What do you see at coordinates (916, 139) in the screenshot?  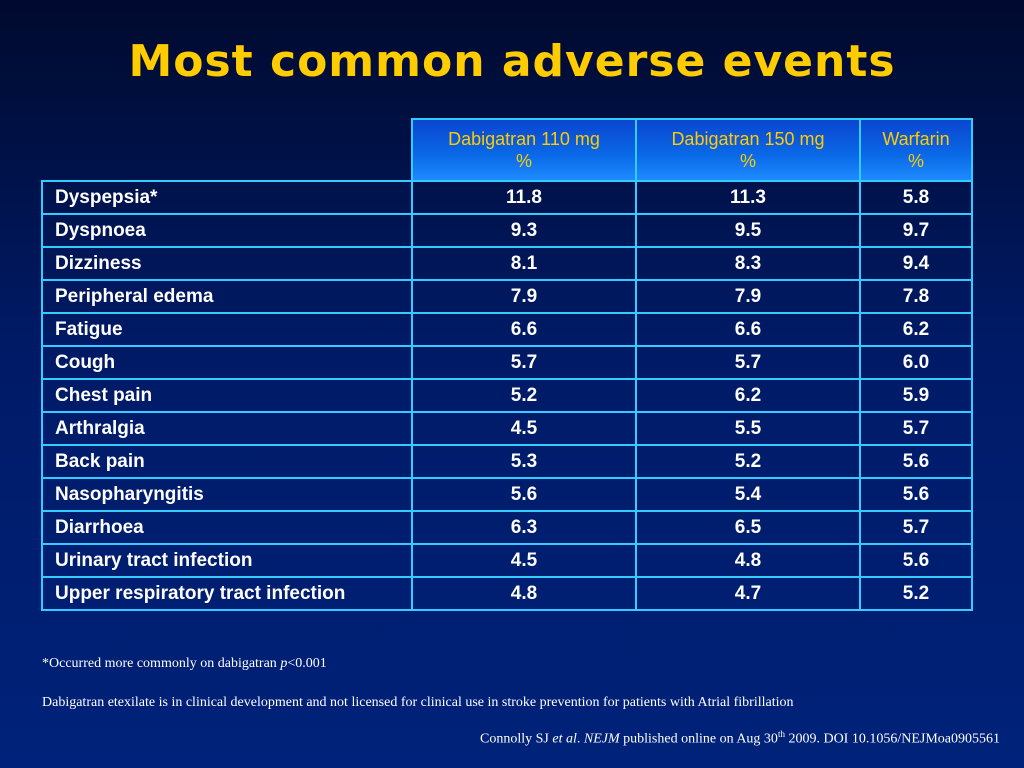 I see `column-header-warfarin-name: Warfarin` at bounding box center [916, 139].